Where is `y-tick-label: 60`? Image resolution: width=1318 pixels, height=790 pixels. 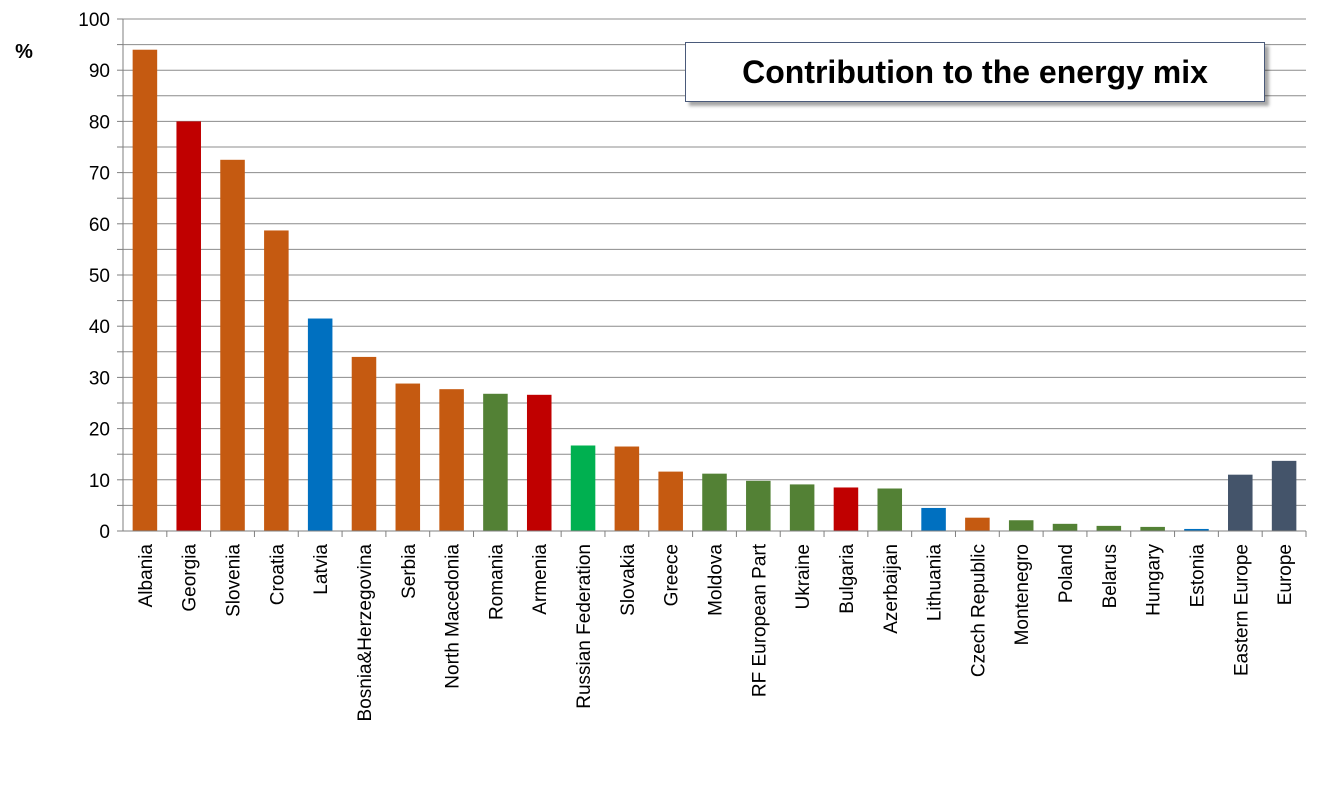
y-tick-label: 60 is located at coordinates (99, 225).